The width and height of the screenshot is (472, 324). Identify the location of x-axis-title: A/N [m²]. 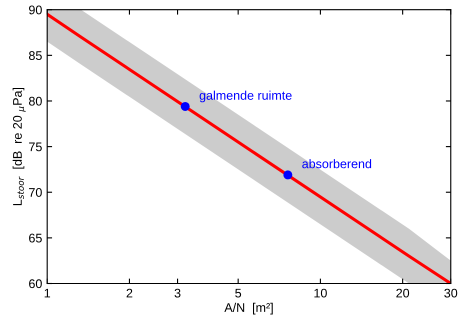
(248, 308).